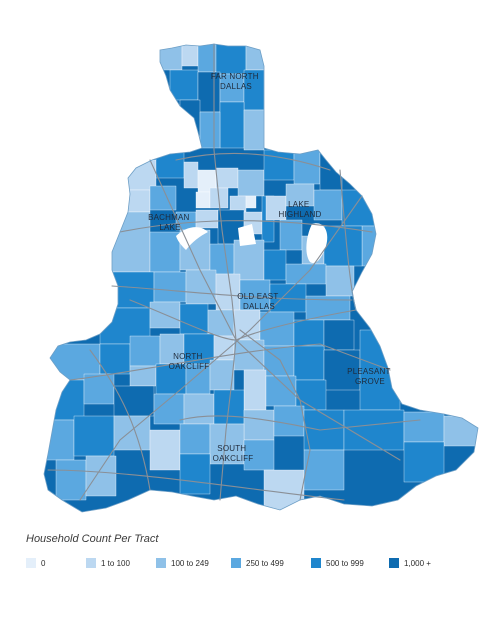 This screenshot has width=500, height=625. Describe the element at coordinates (92, 539) in the screenshot. I see `legend-title: Household Count Per Tract` at that location.